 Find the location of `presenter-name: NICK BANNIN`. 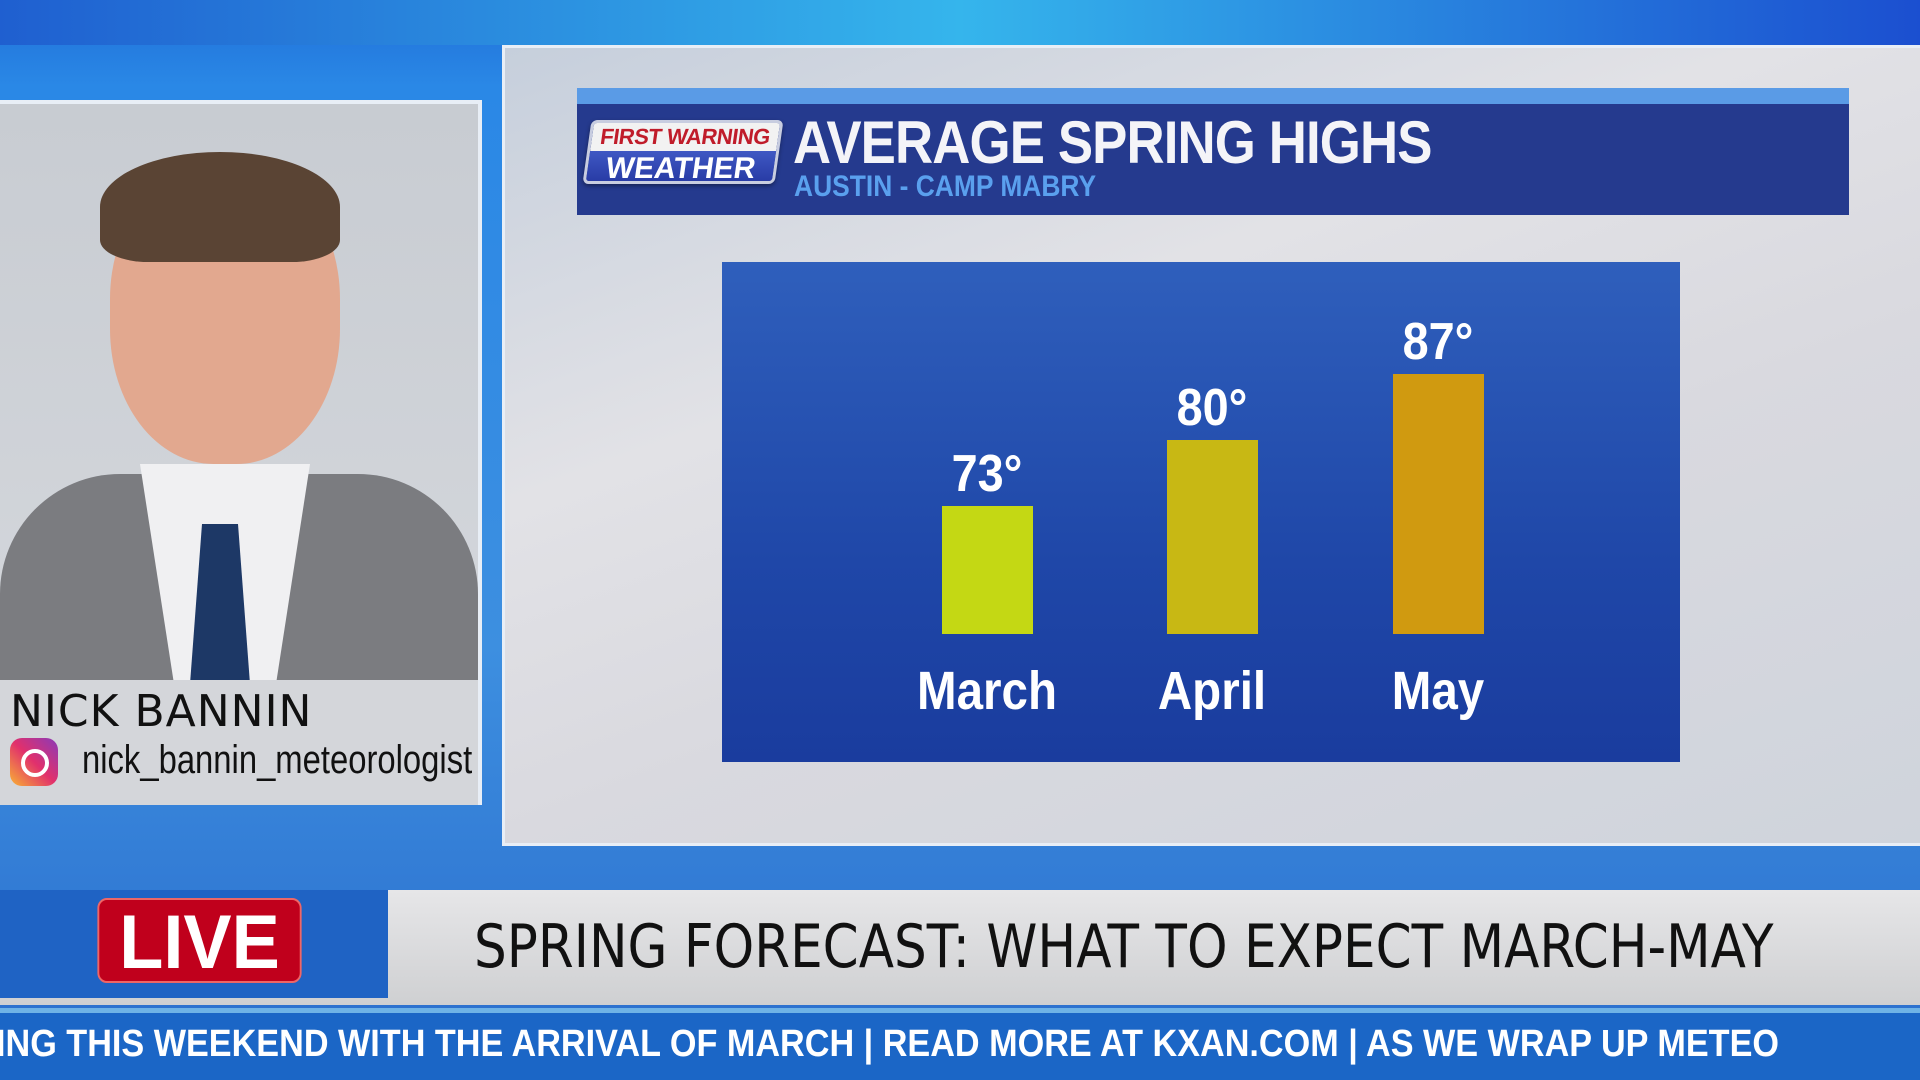

presenter-name: NICK BANNIN is located at coordinates (161, 711).